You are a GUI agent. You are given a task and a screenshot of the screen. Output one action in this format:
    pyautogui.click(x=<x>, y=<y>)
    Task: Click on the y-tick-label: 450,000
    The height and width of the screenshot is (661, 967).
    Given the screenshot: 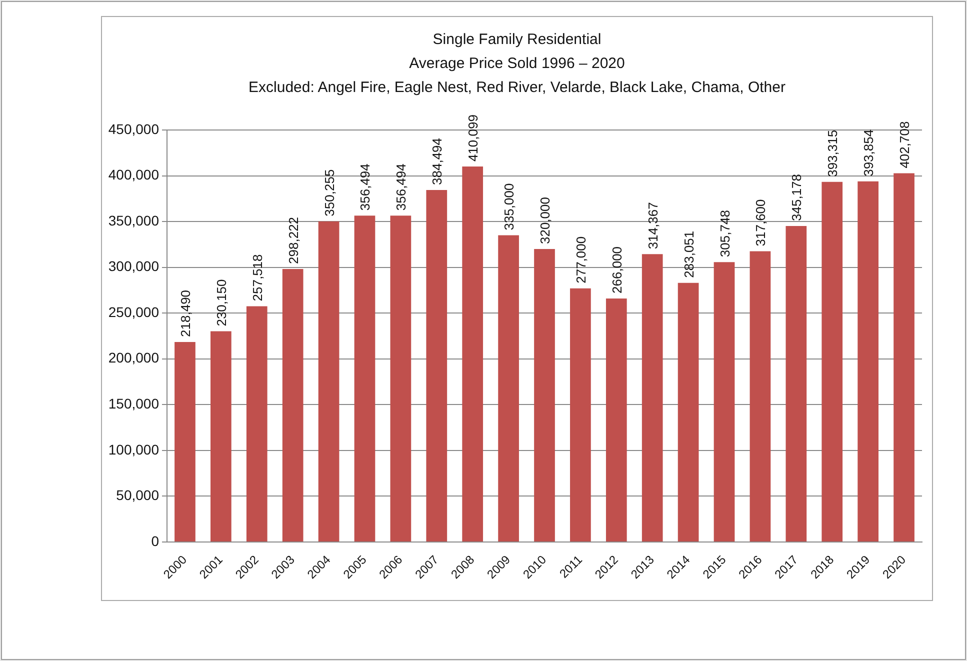 What is the action you would take?
    pyautogui.click(x=134, y=128)
    